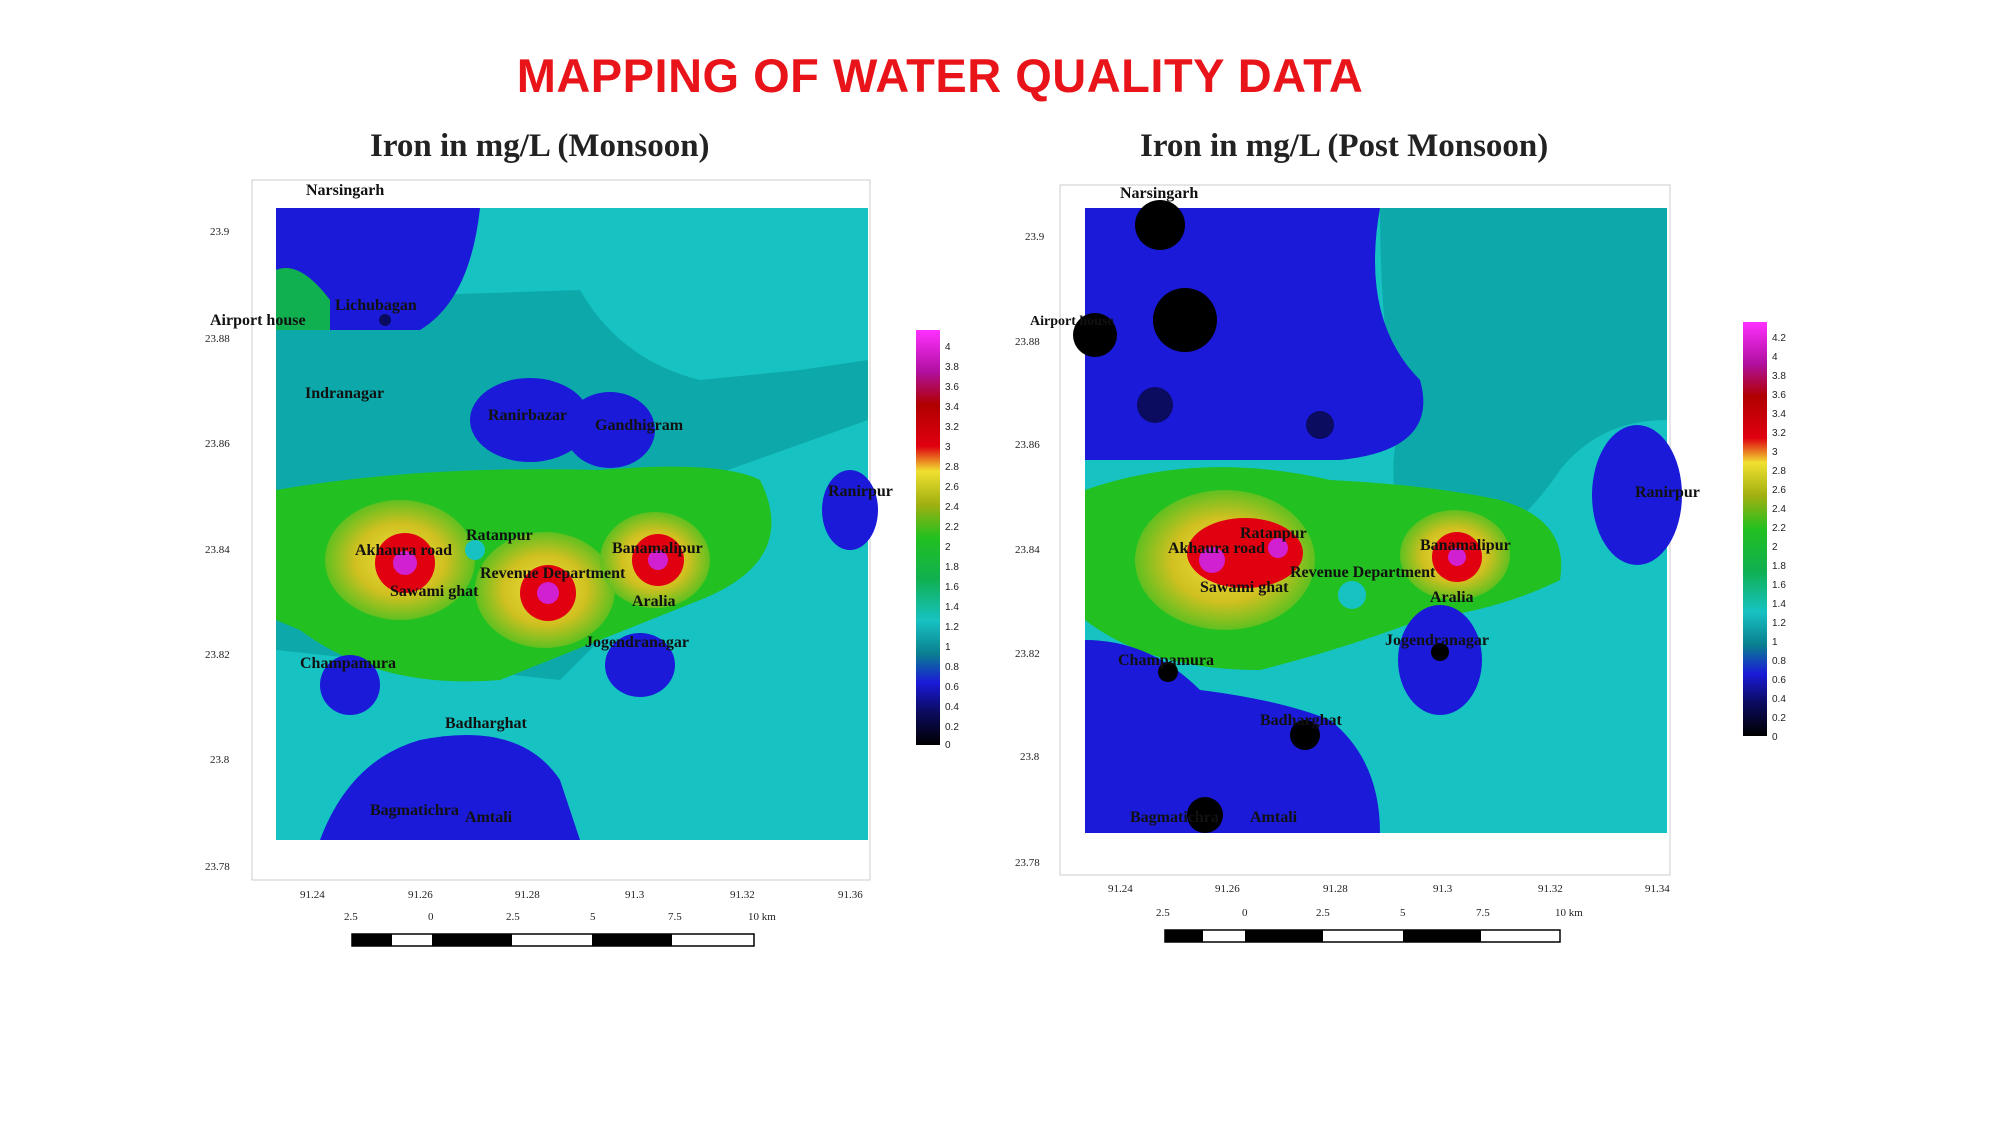 This screenshot has height=1125, width=2000. I want to click on hotspot-1-core, so click(1212, 560).